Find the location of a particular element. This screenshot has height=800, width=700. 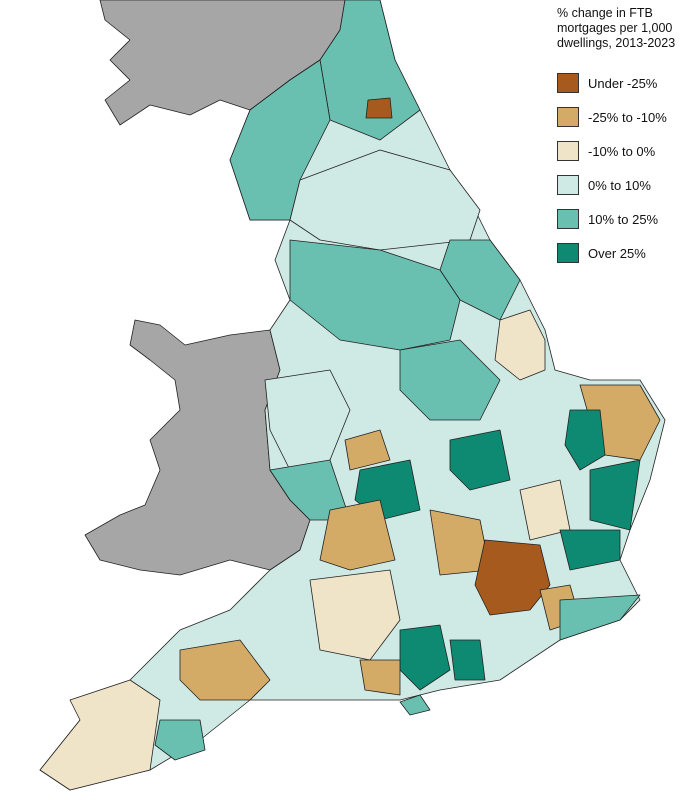

legend-label: 0% to 10% is located at coordinates (619, 185).